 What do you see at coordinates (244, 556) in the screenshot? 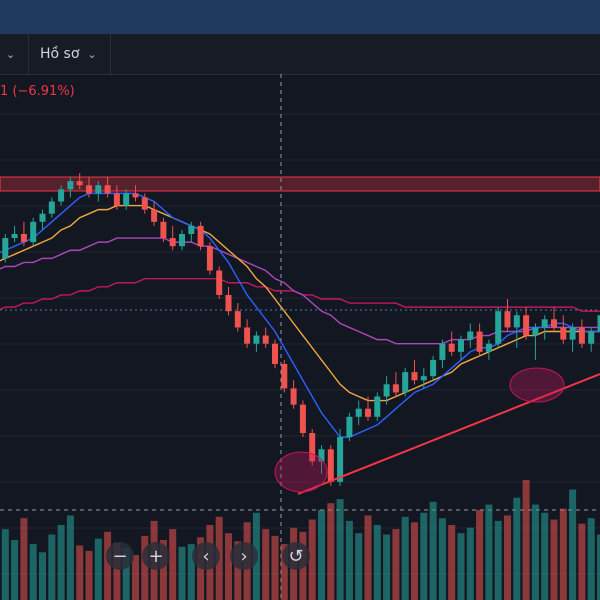
I see `scroll-right-button: ›` at bounding box center [244, 556].